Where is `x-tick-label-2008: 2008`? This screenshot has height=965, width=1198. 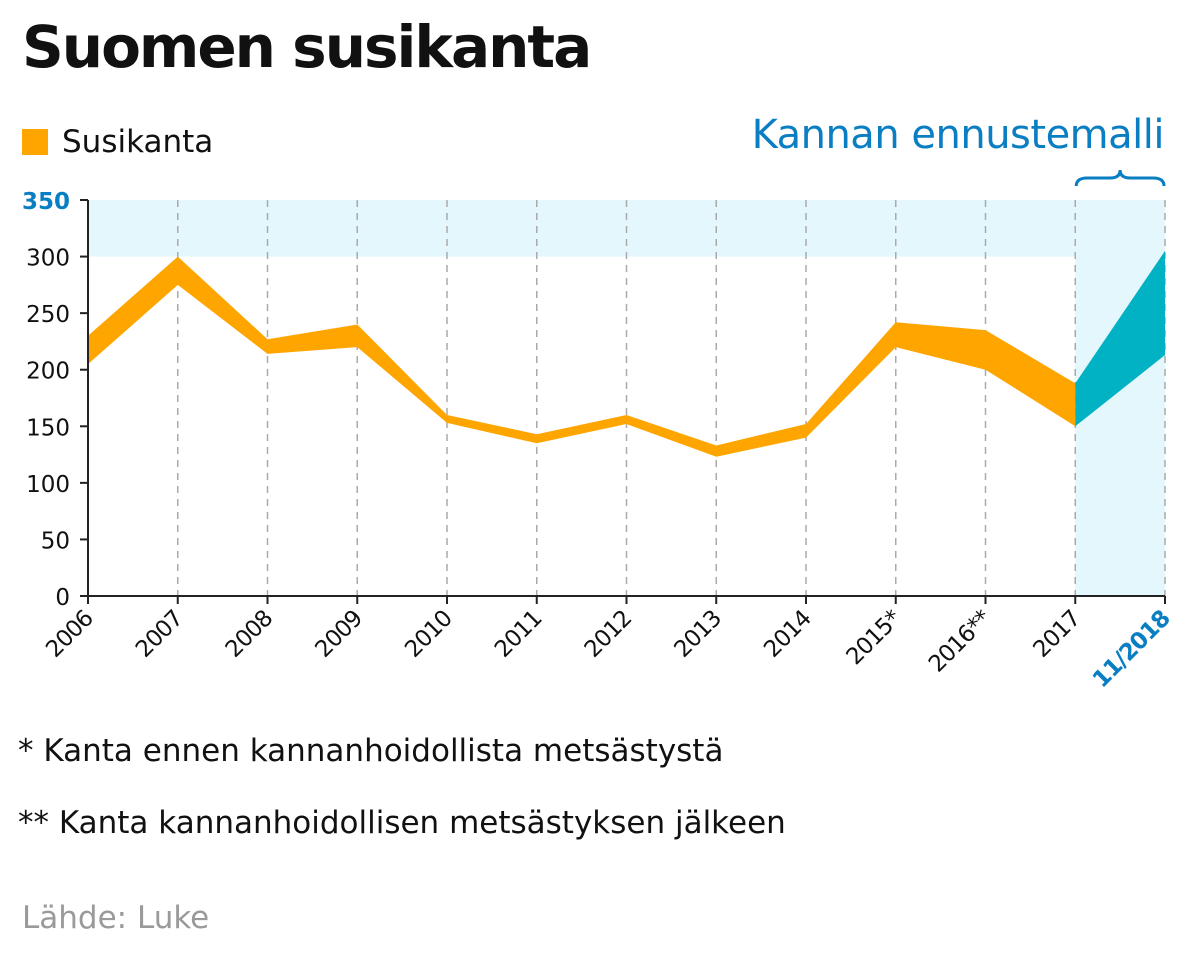
x-tick-label-2008: 2008 is located at coordinates (249, 634).